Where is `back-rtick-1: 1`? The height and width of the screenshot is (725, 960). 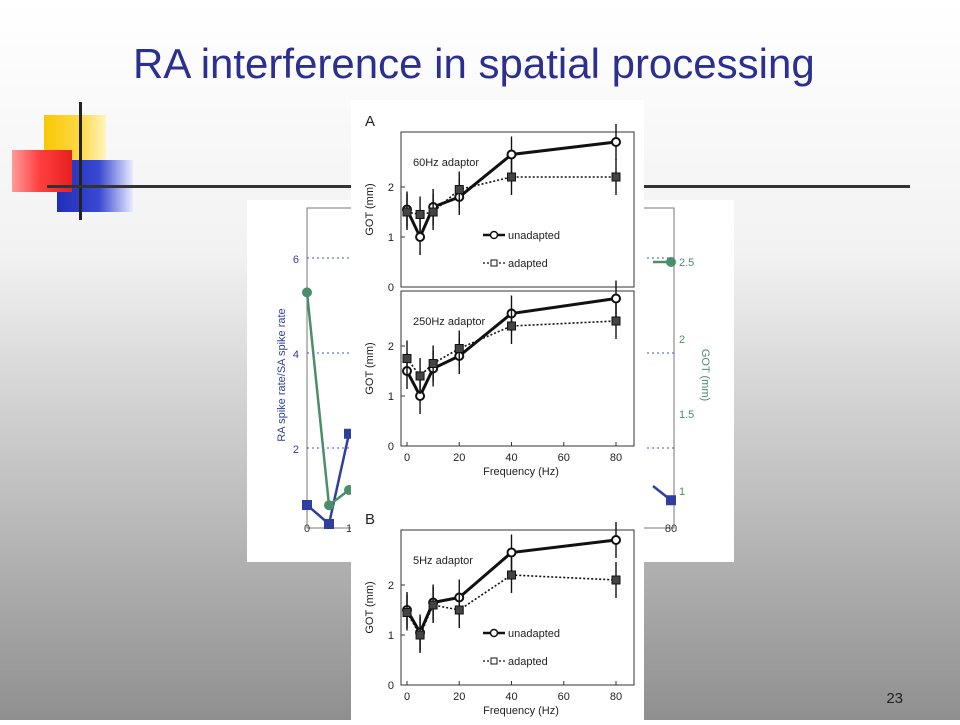 back-rtick-1: 1 is located at coordinates (682, 492).